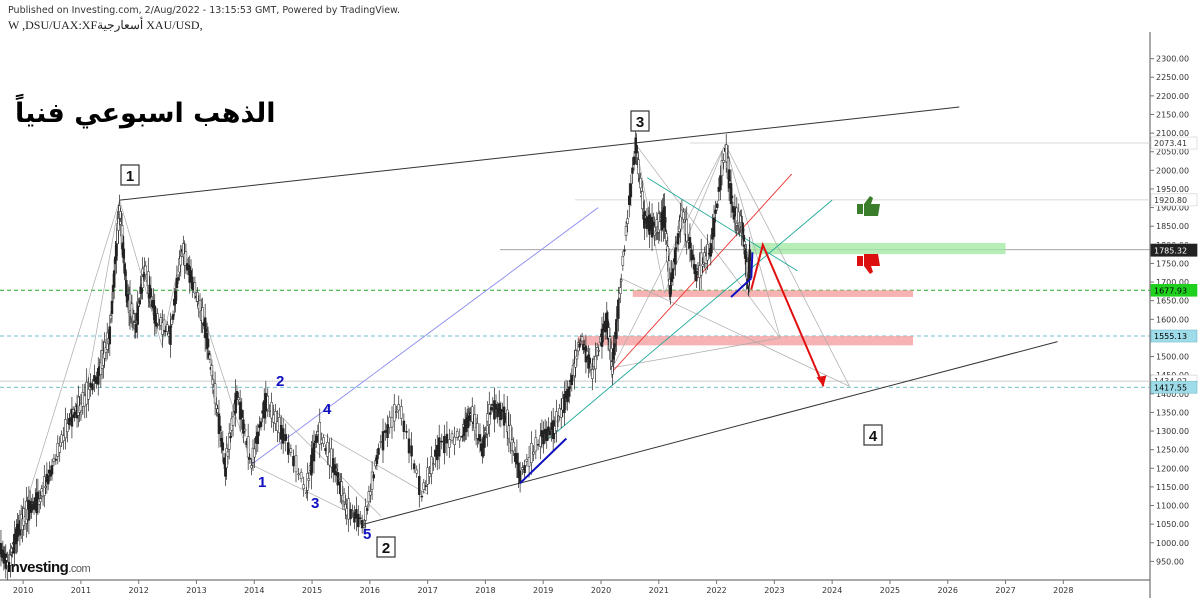 This screenshot has width=1200, height=598. What do you see at coordinates (1172, 152) in the screenshot?
I see `y-tick-label: 2050.00` at bounding box center [1172, 152].